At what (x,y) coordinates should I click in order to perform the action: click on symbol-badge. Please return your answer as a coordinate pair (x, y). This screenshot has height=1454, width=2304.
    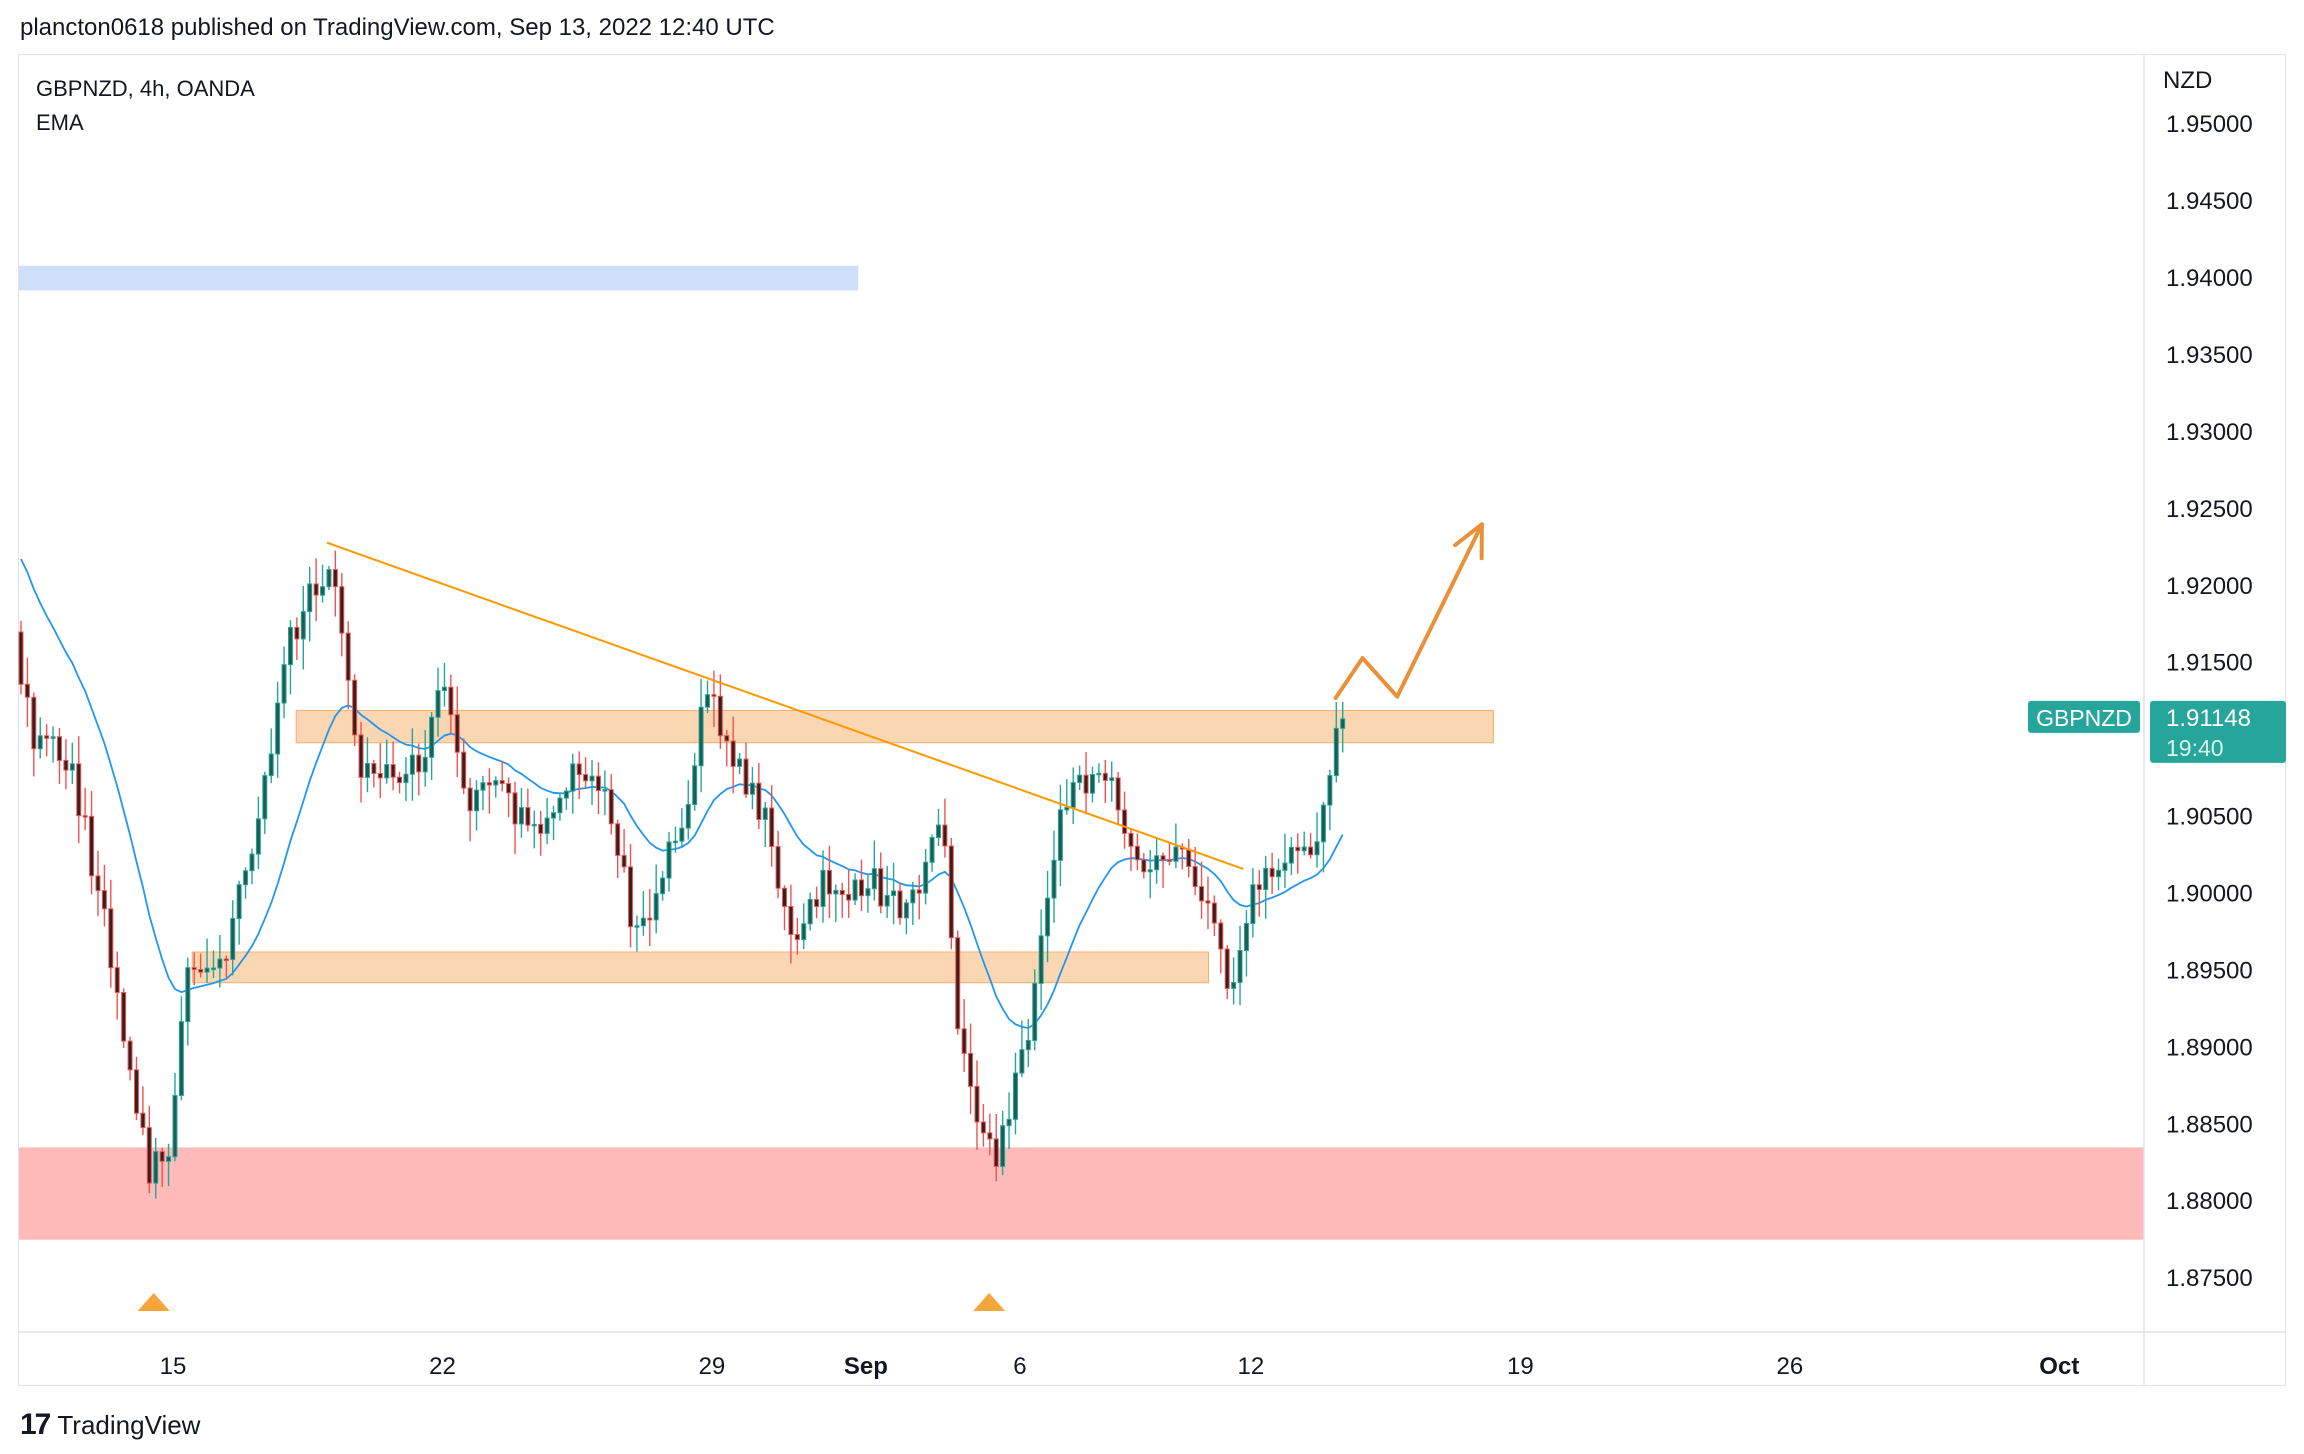
    Looking at the image, I should click on (2084, 716).